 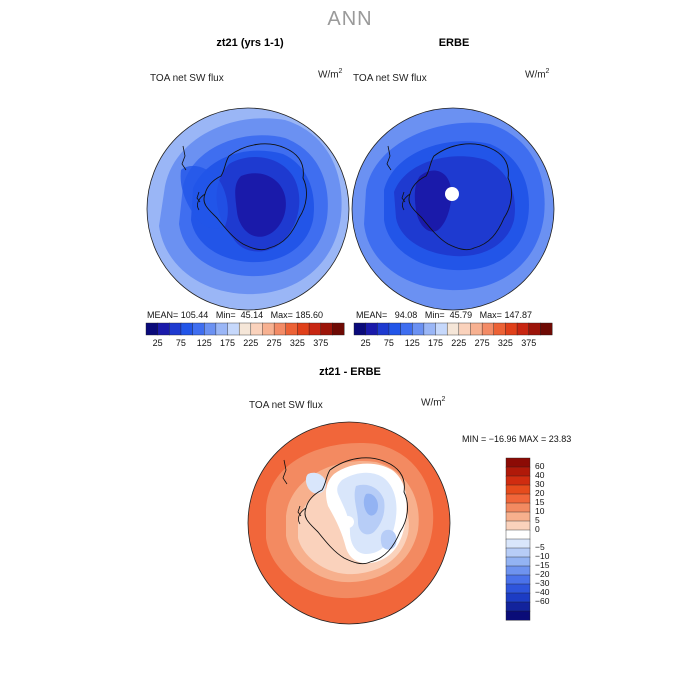 What do you see at coordinates (350, 372) in the screenshot?
I see `diff-panel-title: zt21 - ERBE` at bounding box center [350, 372].